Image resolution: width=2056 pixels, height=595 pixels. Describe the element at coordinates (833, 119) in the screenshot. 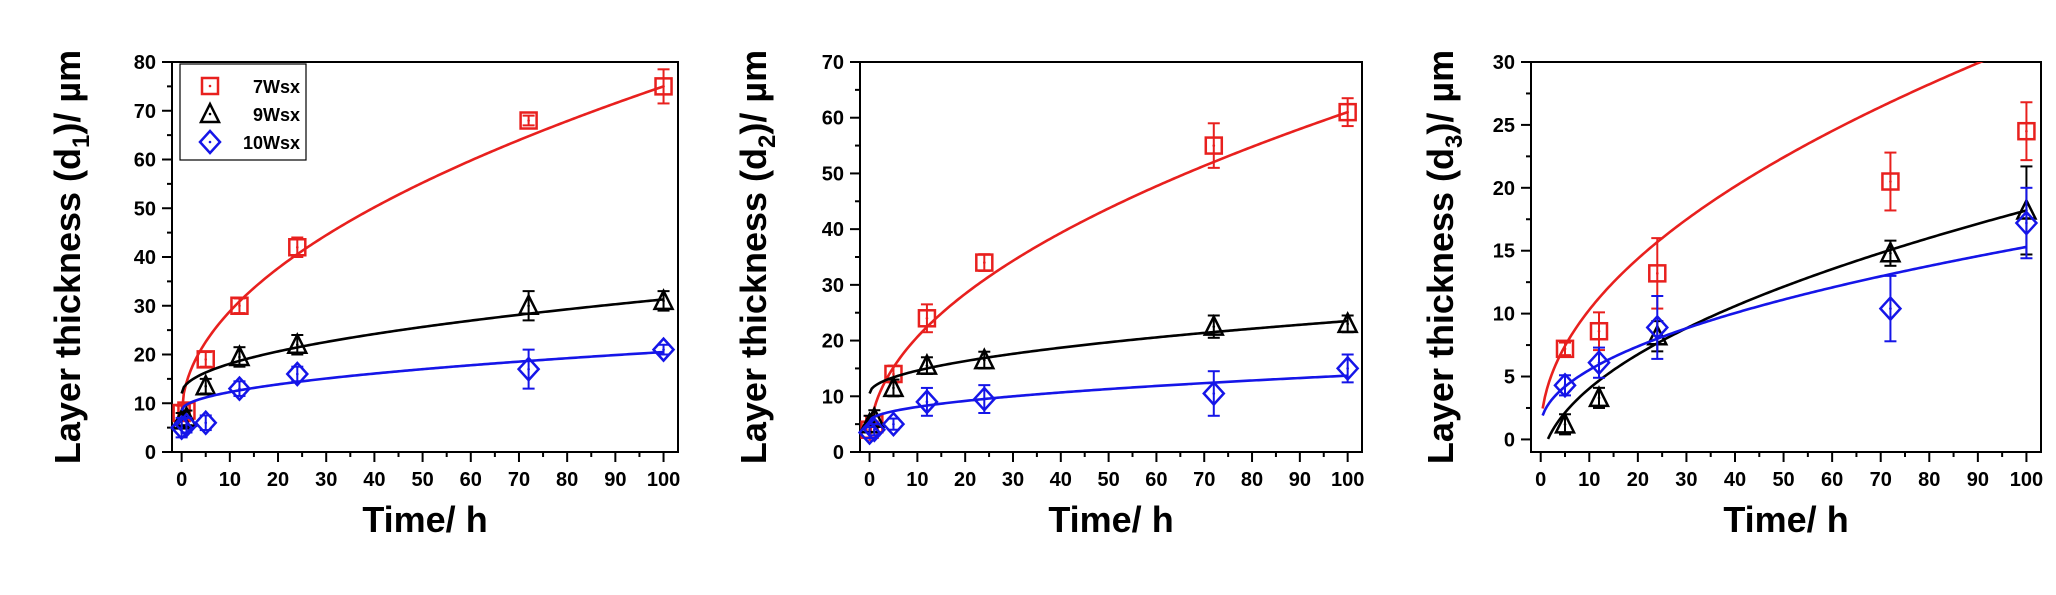

I see `y-tick-label: 60` at that location.